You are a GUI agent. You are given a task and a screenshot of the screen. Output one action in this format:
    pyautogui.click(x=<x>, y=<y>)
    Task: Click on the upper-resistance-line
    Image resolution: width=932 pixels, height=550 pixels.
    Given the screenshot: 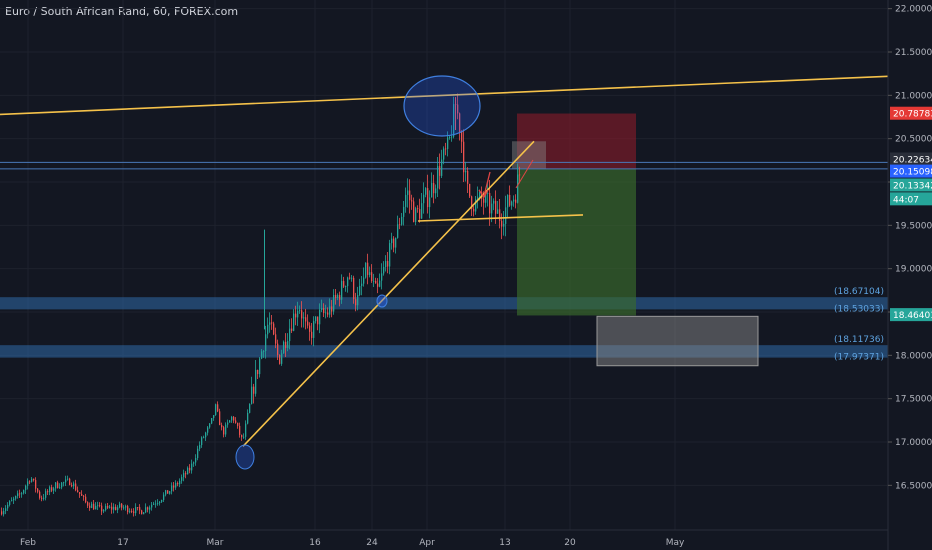 What is the action you would take?
    pyautogui.click(x=444, y=95)
    